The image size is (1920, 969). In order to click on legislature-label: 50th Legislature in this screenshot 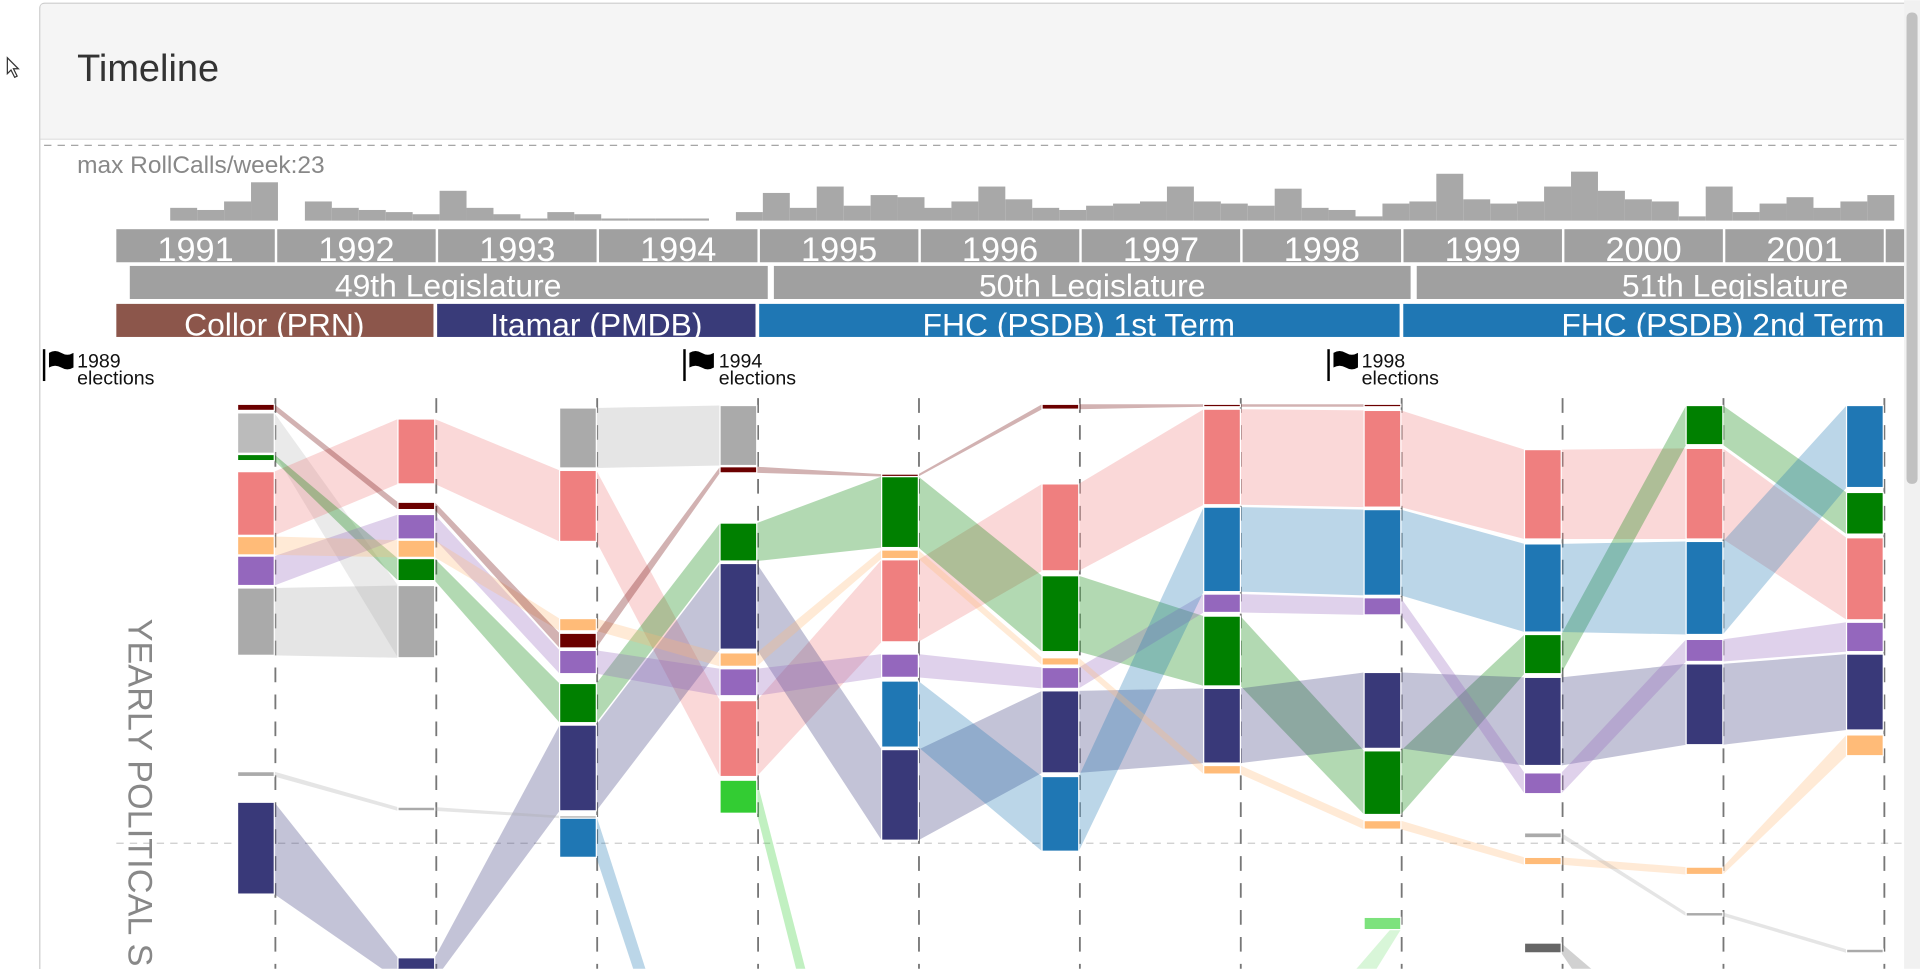, I will do `click(1092, 286)`.